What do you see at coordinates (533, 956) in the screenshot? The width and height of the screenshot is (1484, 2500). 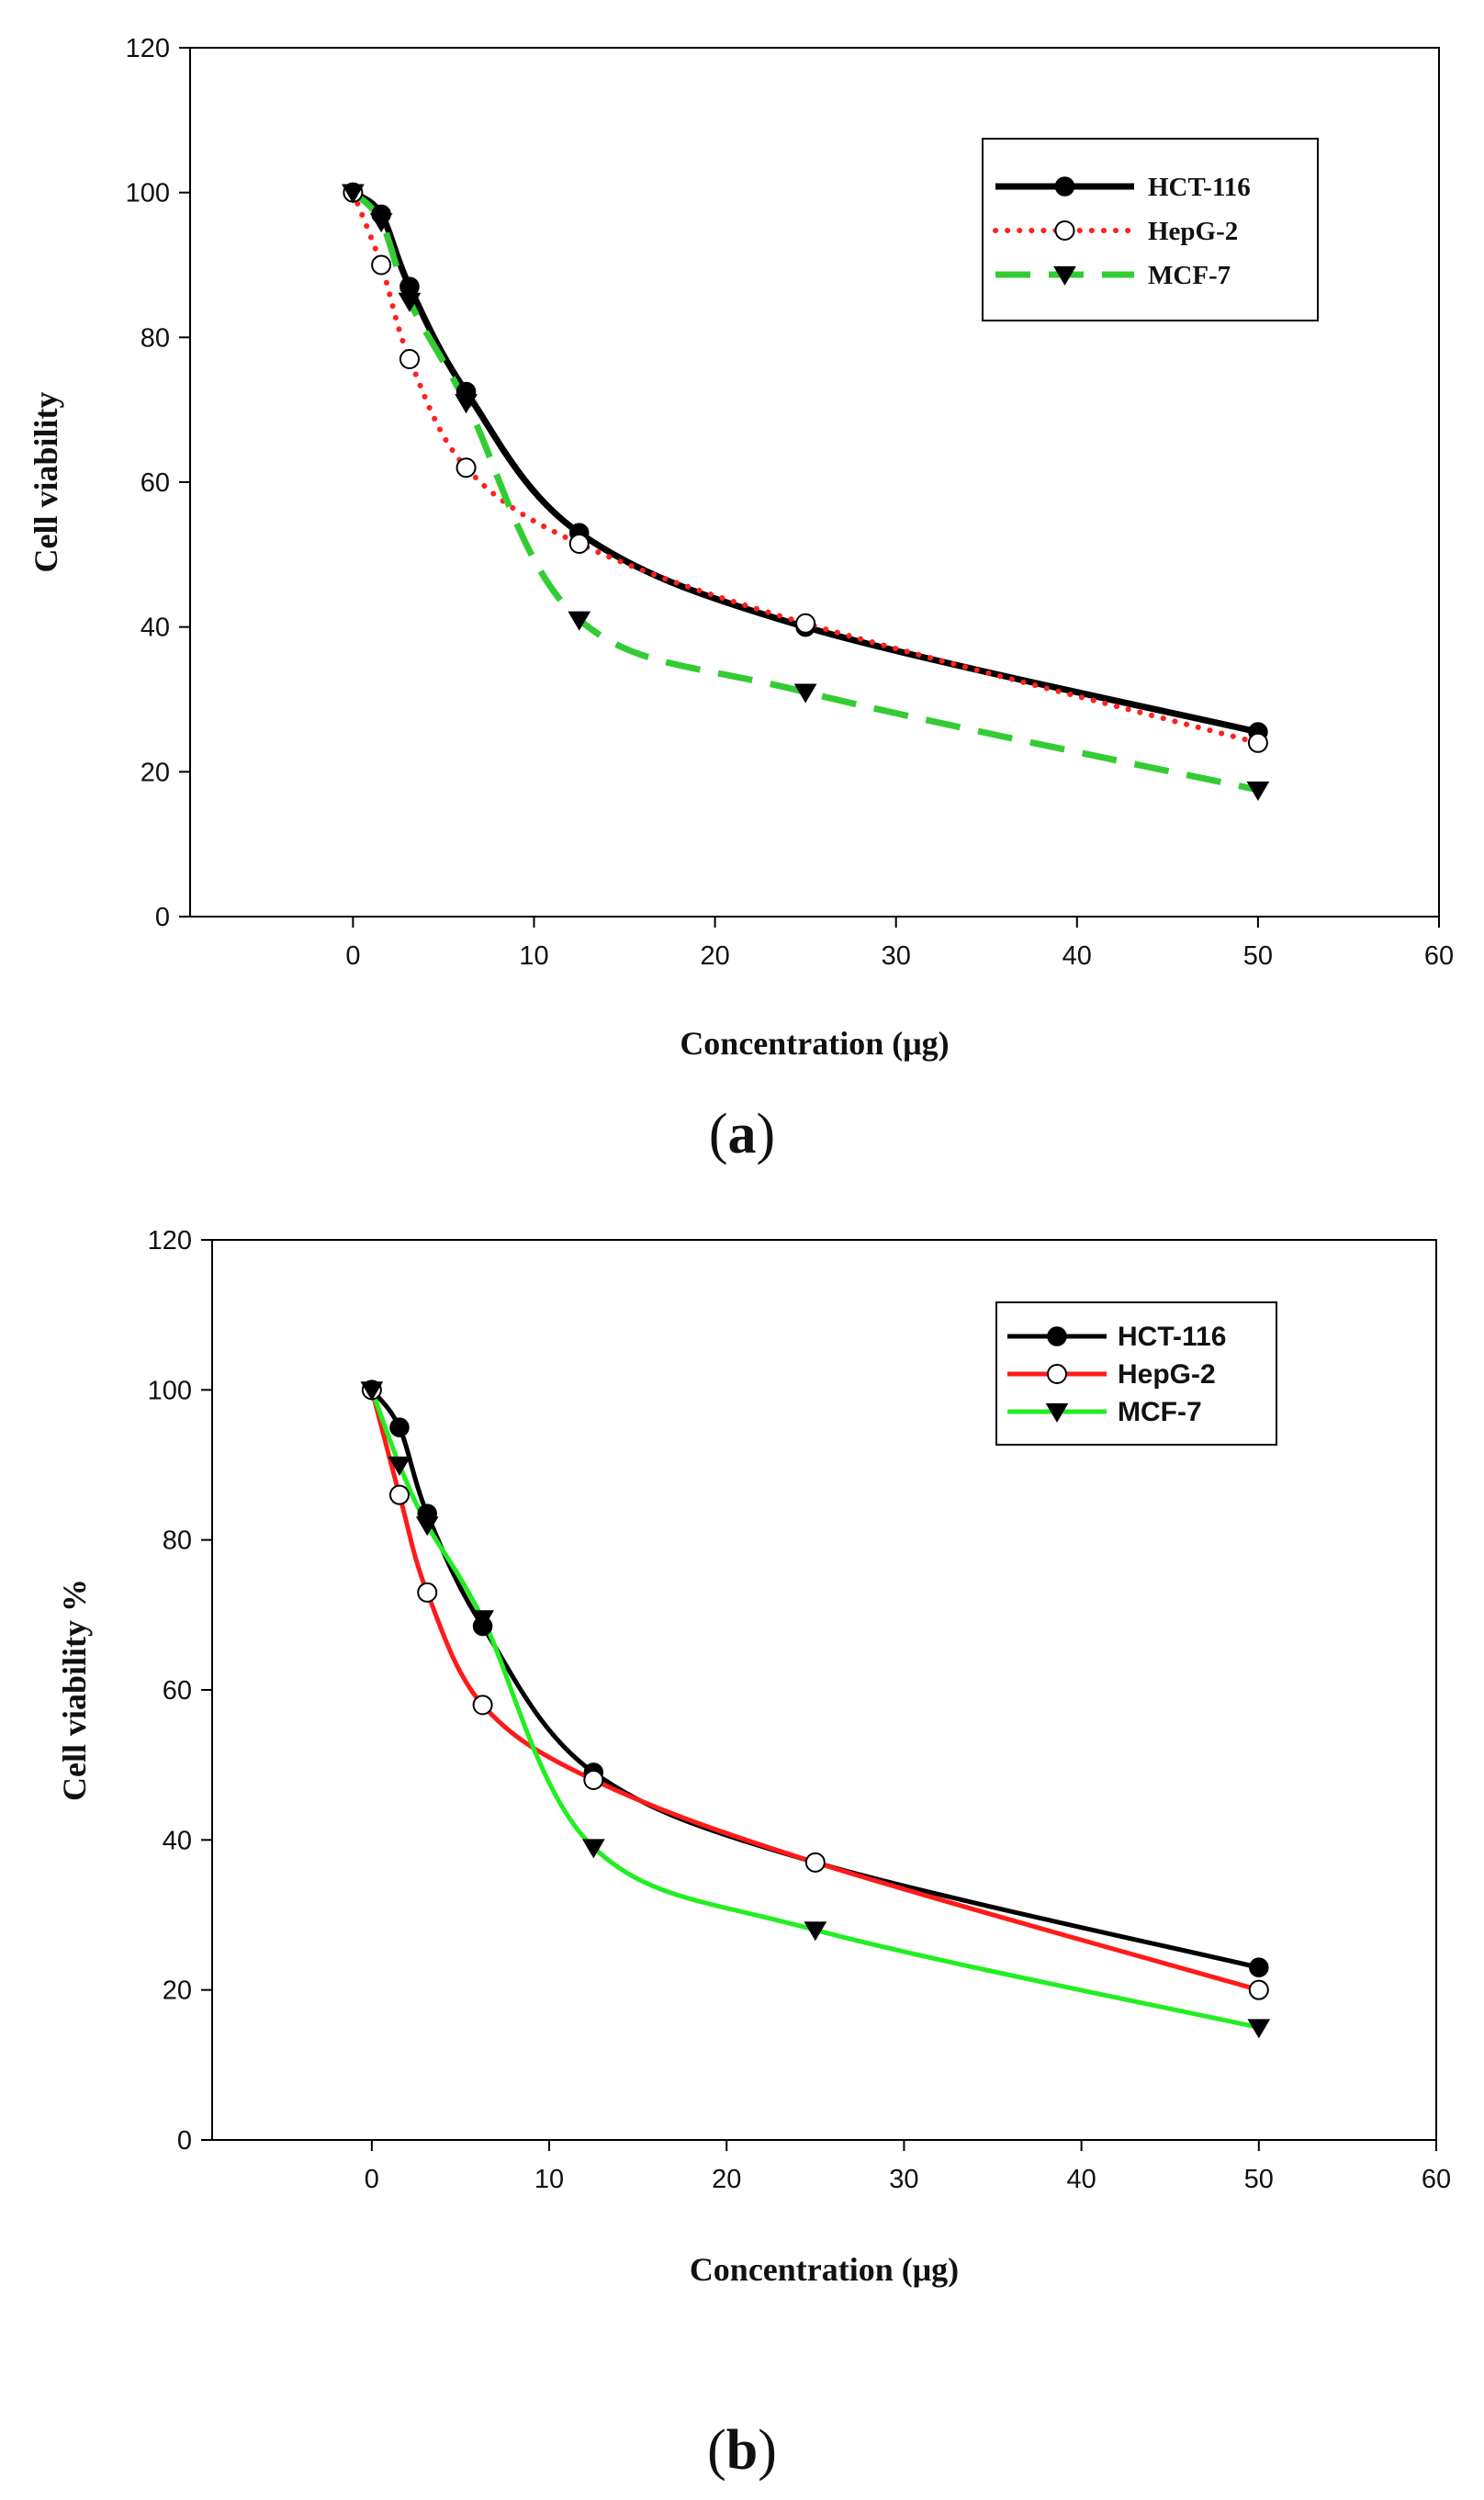 I see `chart-a-x-tick-label: 10` at bounding box center [533, 956].